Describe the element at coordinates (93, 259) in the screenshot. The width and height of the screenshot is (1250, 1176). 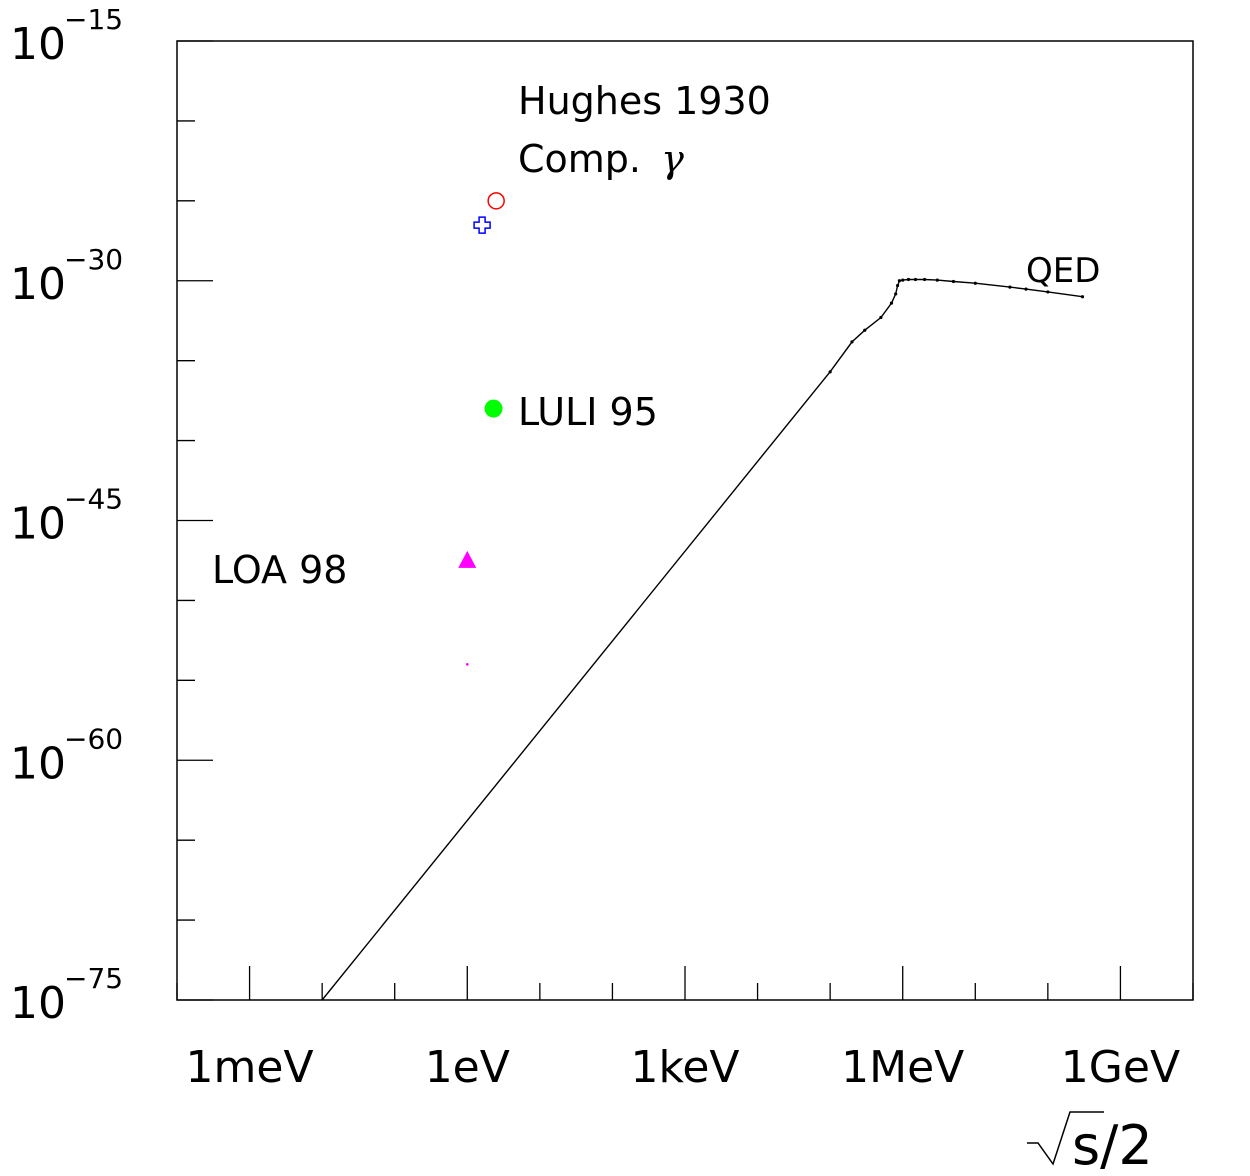
I see `y-tick-exponent: −30` at that location.